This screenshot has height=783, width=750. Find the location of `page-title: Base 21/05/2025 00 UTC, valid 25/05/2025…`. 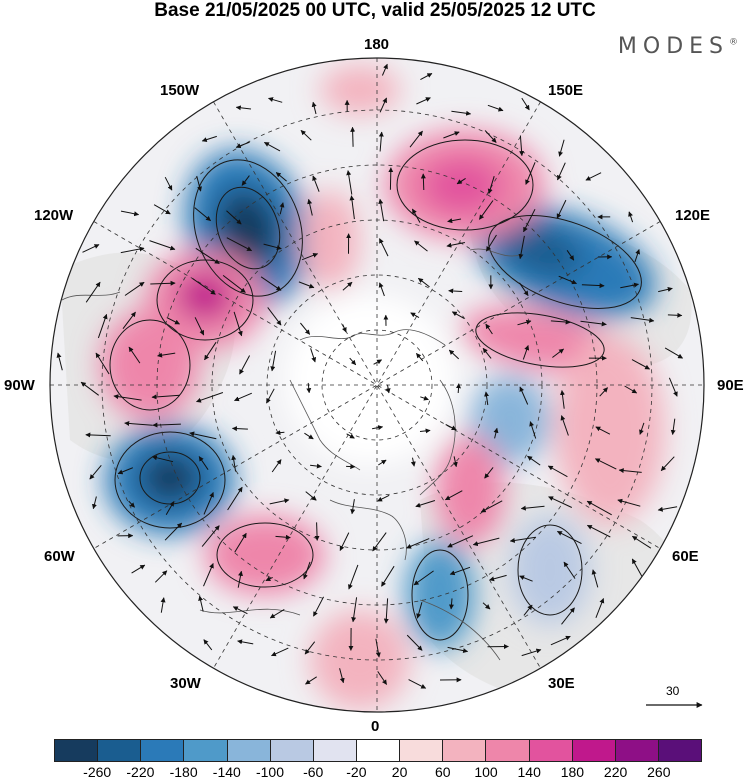

page-title: Base 21/05/2025 00 UTC, valid 25/05/2025… is located at coordinates (375, 10).